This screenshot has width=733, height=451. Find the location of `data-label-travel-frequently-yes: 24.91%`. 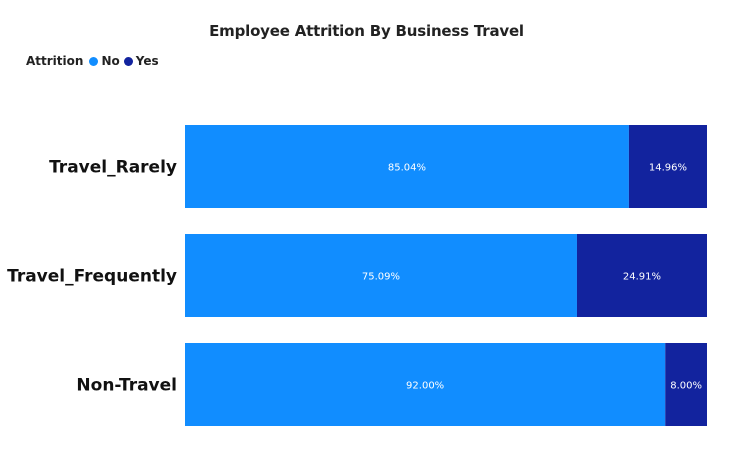

data-label-travel-frequently-yes: 24.91% is located at coordinates (642, 277).